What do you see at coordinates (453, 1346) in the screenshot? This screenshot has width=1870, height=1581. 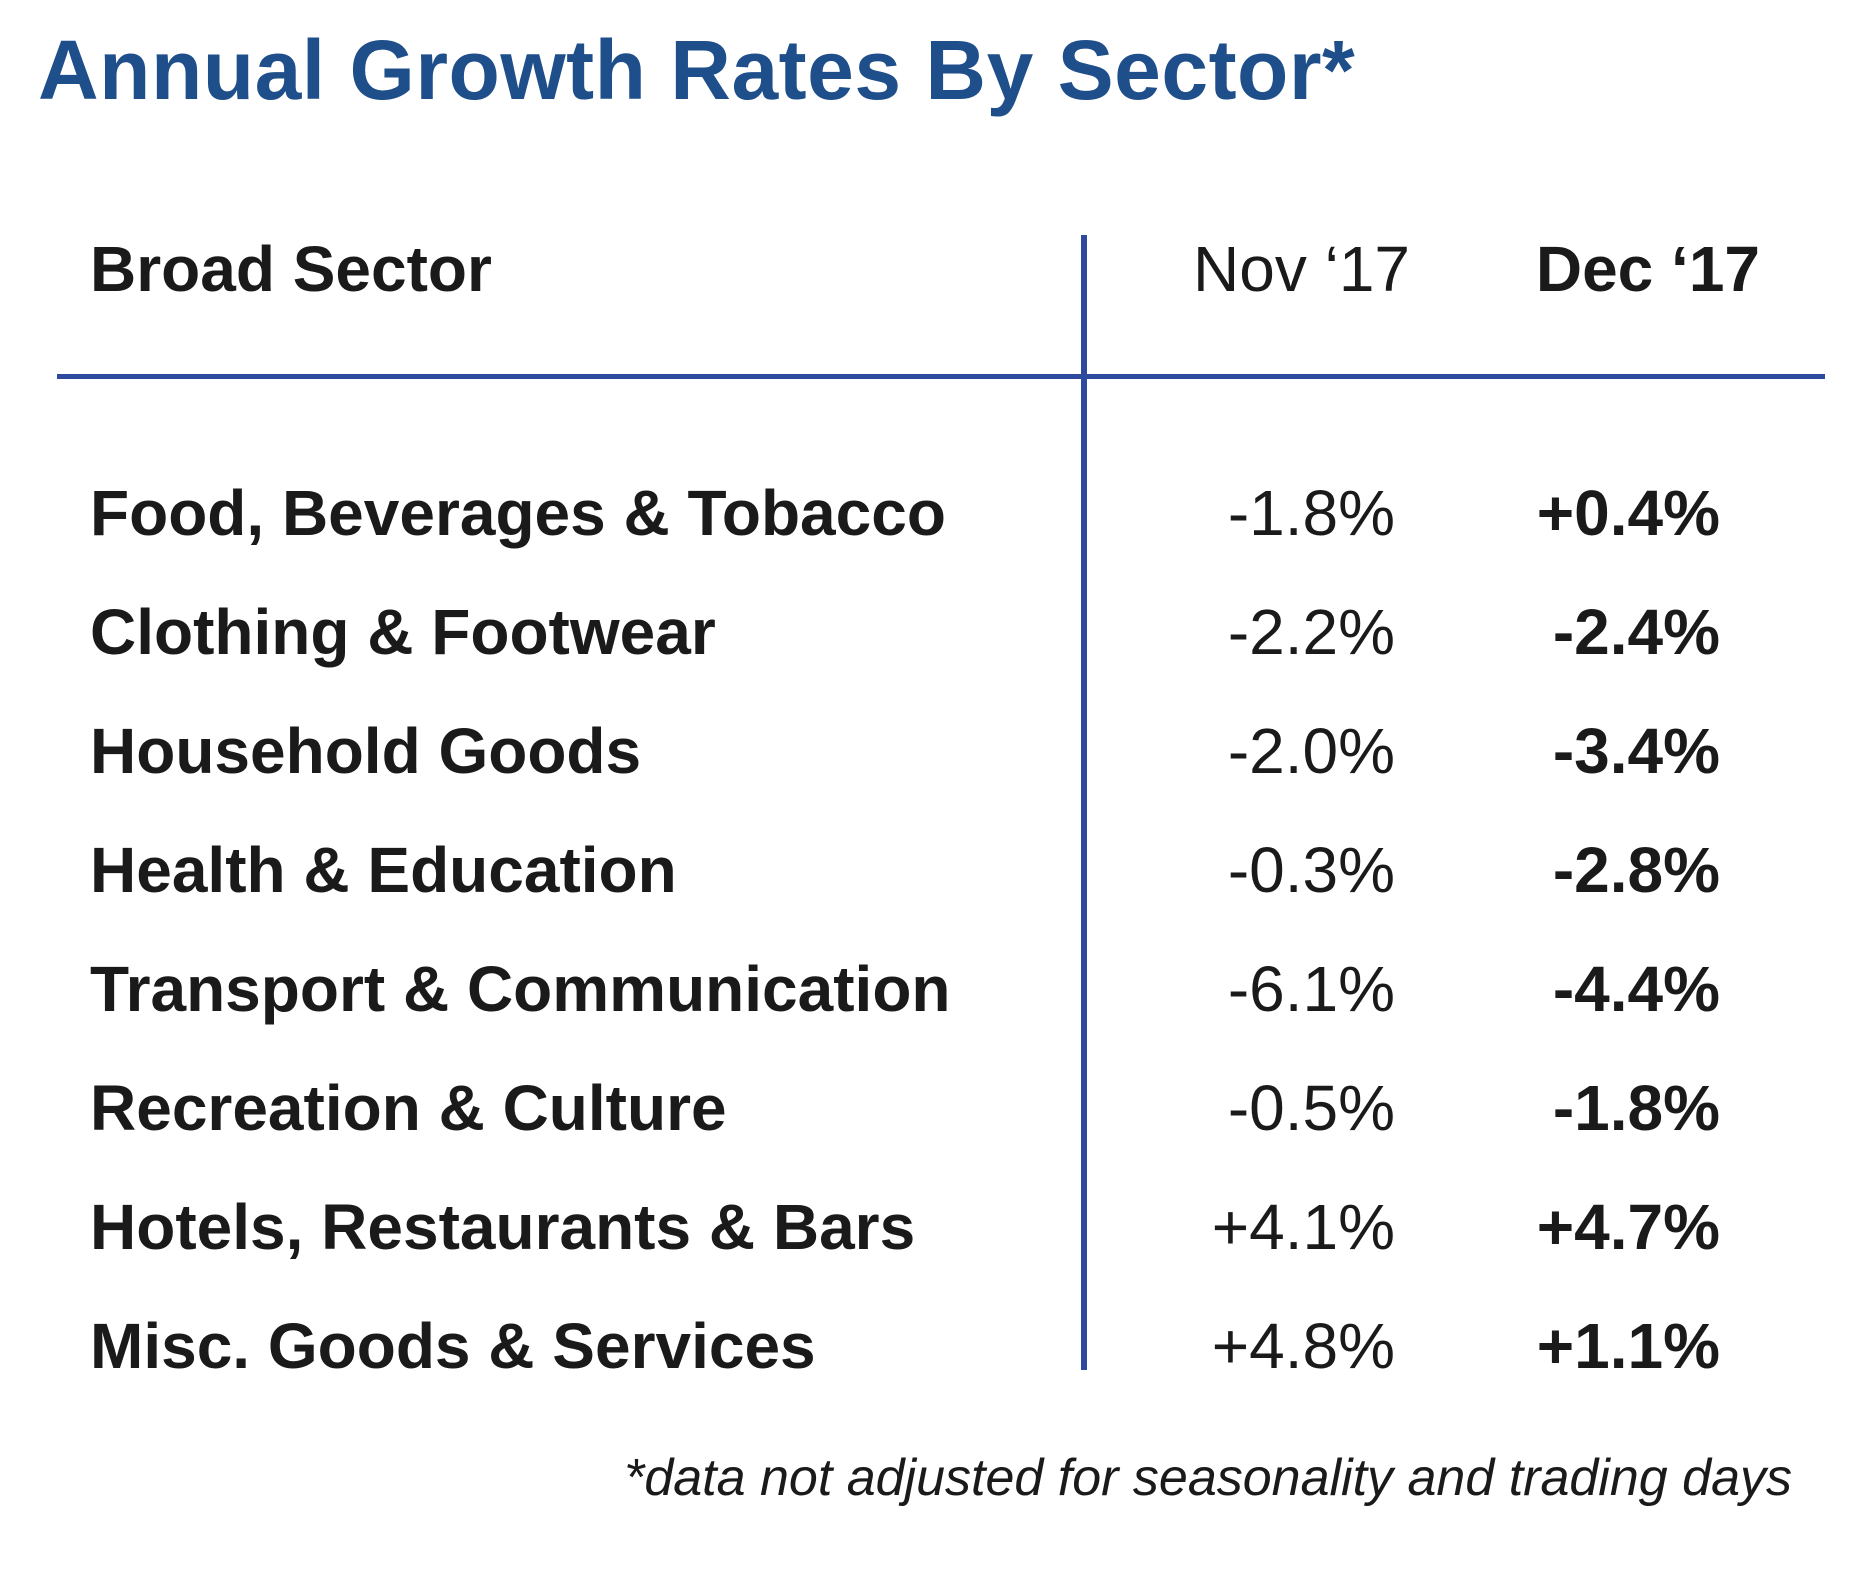 I see `sector-label: Misc. Goods & Services` at bounding box center [453, 1346].